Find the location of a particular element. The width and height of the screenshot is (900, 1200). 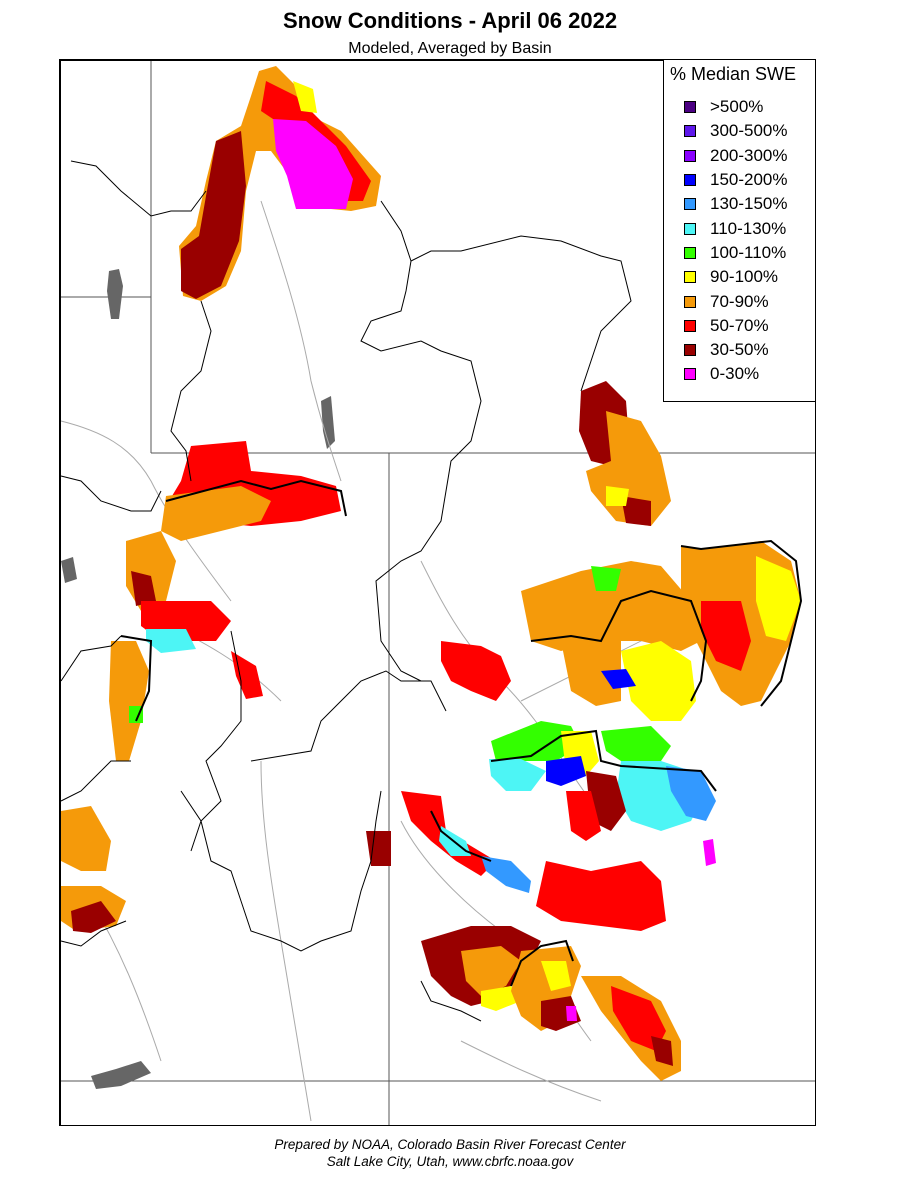

legend-label: 300-500% is located at coordinates (749, 131).